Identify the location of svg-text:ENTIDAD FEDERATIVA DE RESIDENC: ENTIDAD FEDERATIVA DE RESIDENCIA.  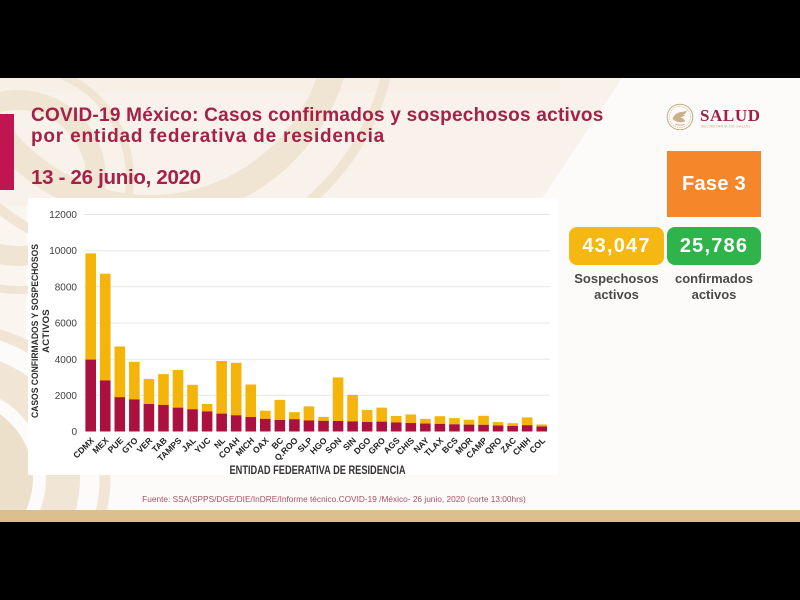
(318, 470).